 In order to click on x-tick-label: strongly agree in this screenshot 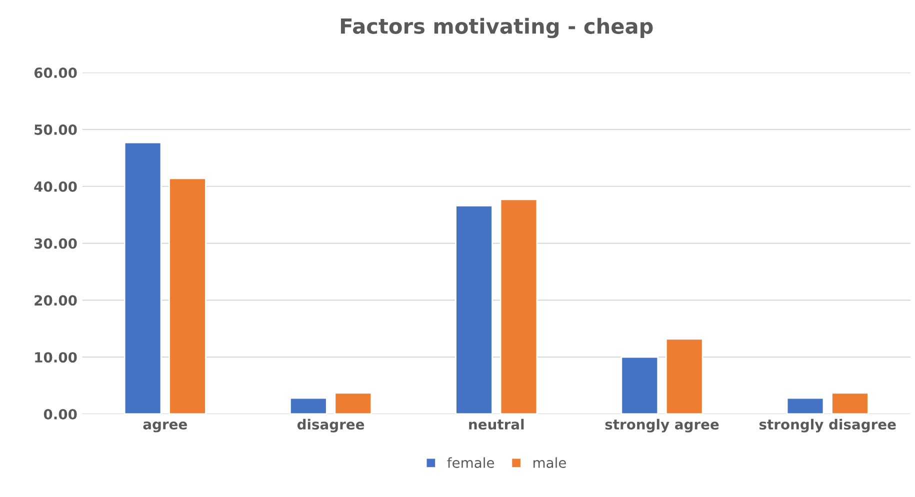, I will do `click(662, 425)`.